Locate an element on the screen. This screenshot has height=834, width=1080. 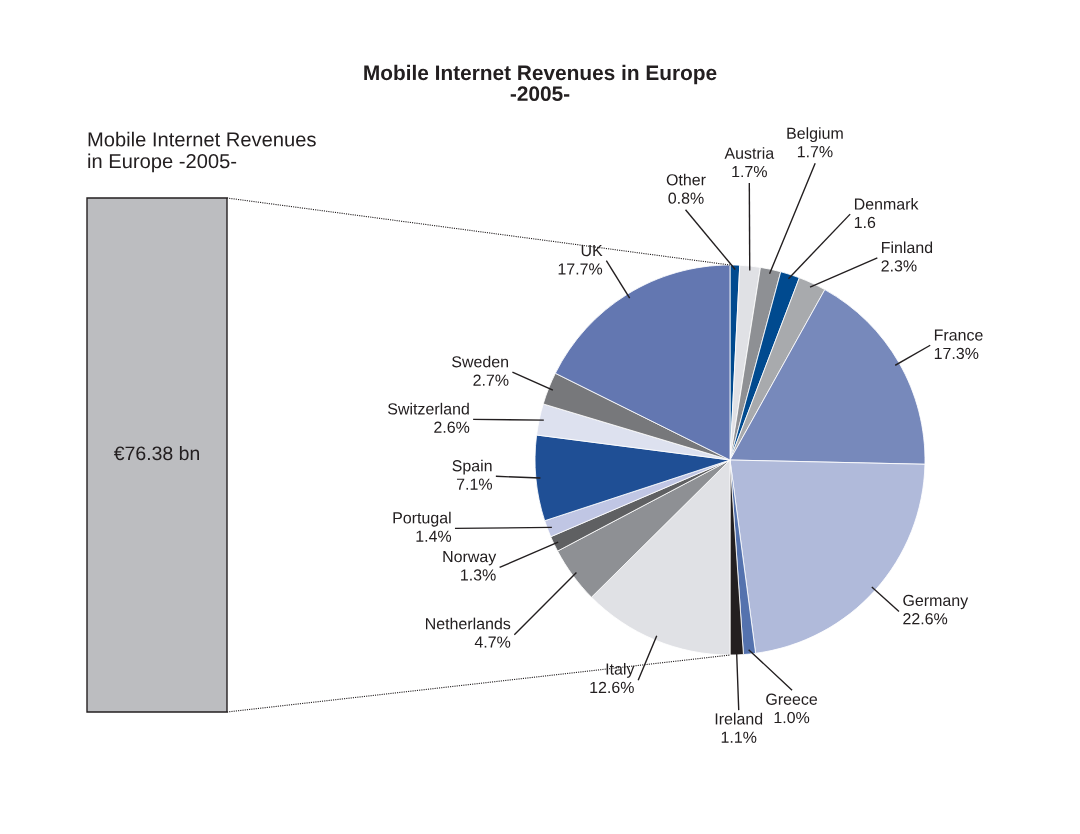
slice-label: Italy is located at coordinates (620, 670).